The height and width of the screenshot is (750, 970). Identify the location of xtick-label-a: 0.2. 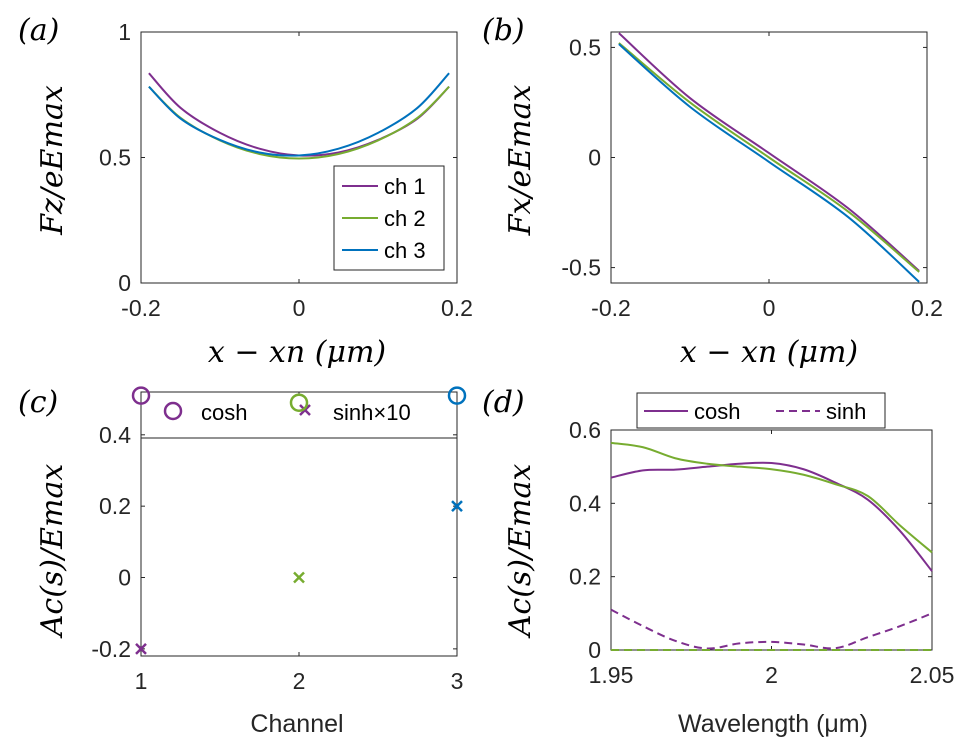
(457, 308).